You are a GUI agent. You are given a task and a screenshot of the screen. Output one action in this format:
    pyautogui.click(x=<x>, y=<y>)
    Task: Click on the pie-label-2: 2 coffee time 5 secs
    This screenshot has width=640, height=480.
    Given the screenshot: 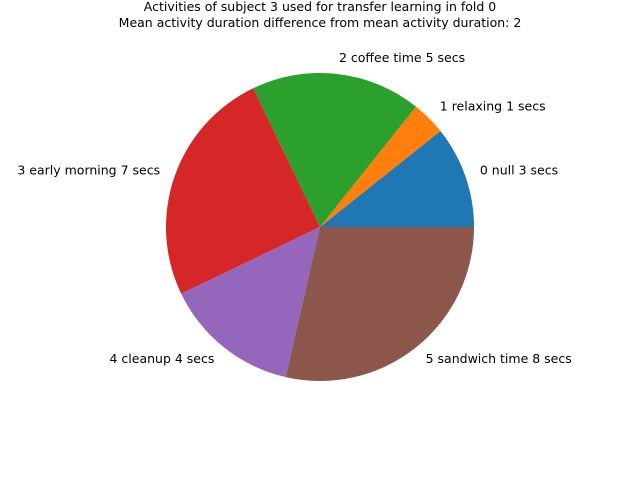 What is the action you would take?
    pyautogui.click(x=402, y=57)
    